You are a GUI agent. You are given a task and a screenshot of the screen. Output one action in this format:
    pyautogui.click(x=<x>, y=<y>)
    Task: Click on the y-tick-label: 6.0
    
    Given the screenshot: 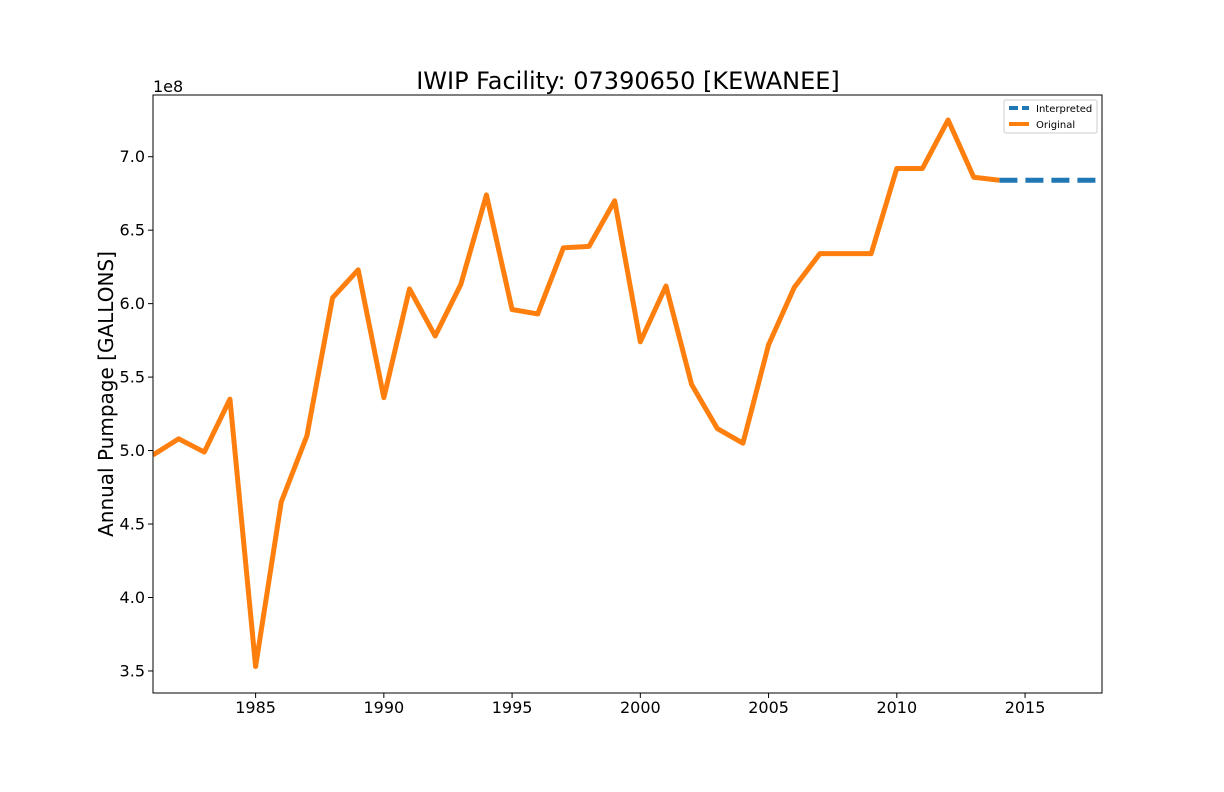 What is the action you would take?
    pyautogui.click(x=132, y=303)
    